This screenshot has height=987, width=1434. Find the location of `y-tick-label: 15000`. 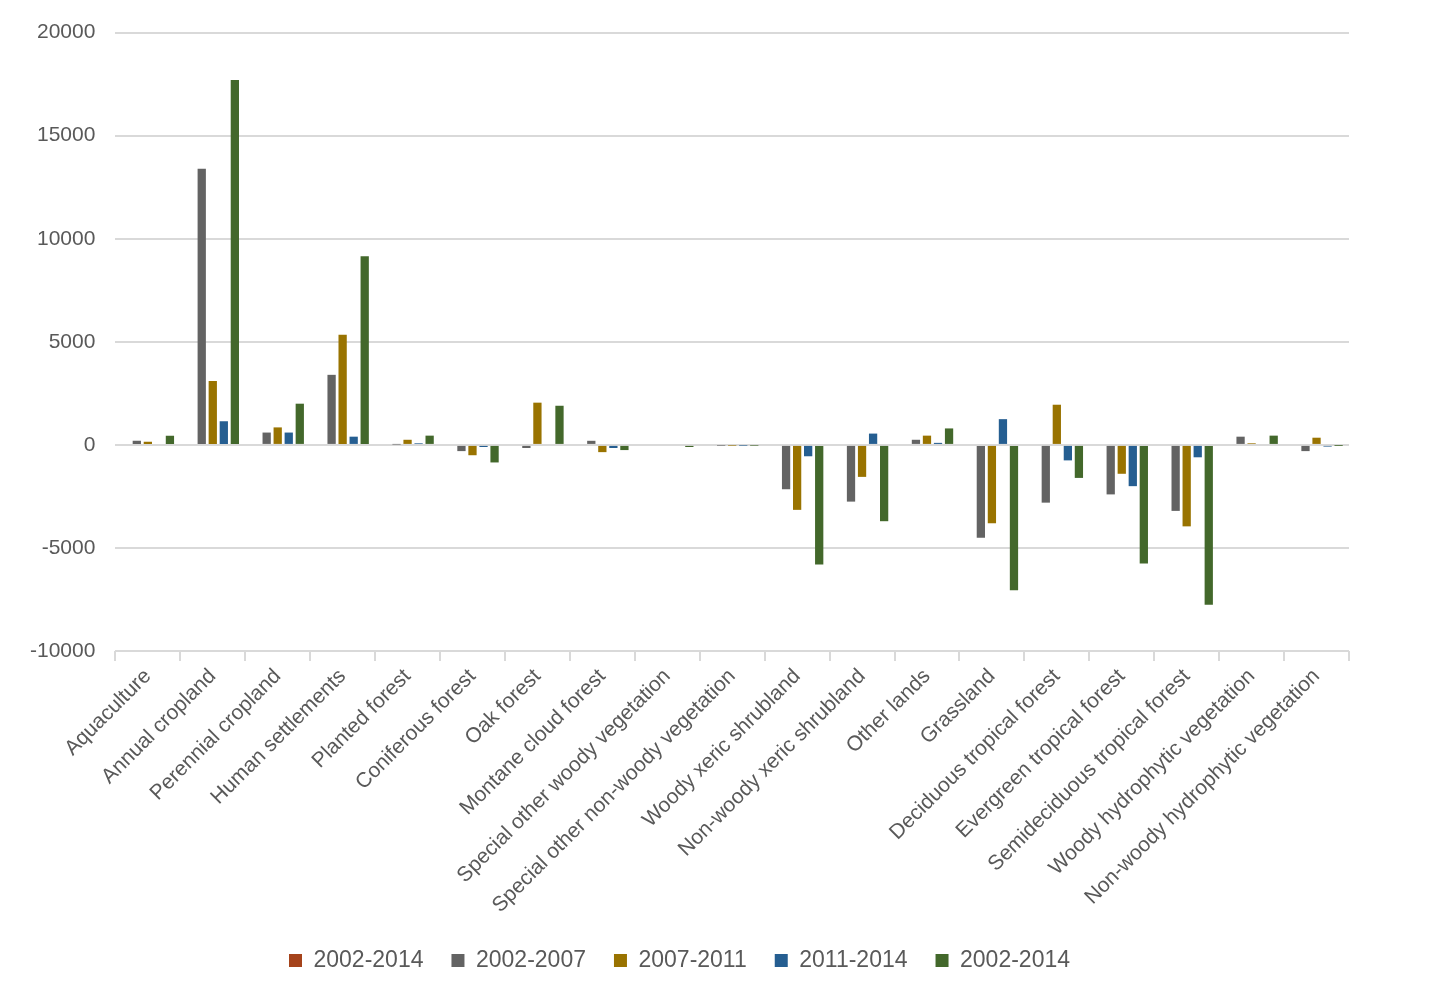

y-tick-label: 15000 is located at coordinates (66, 134).